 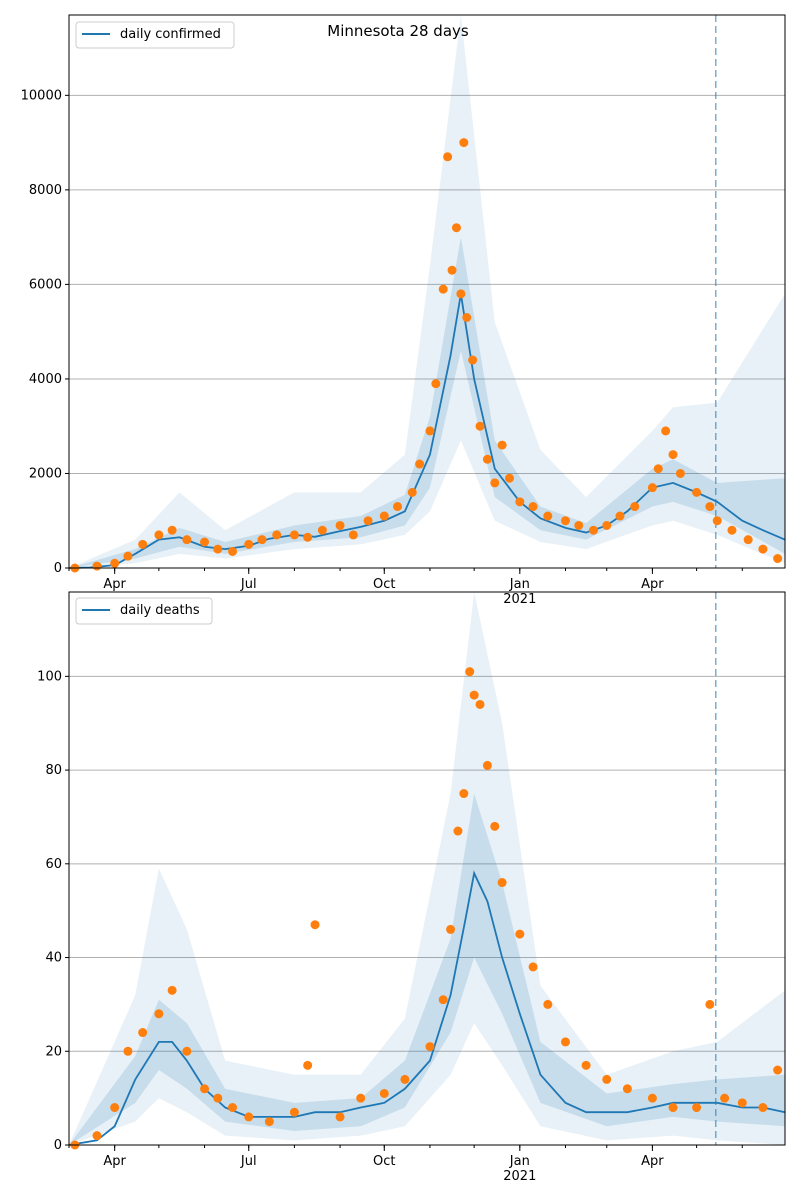 I want to click on y-tick-label: 4000, so click(x=45, y=379).